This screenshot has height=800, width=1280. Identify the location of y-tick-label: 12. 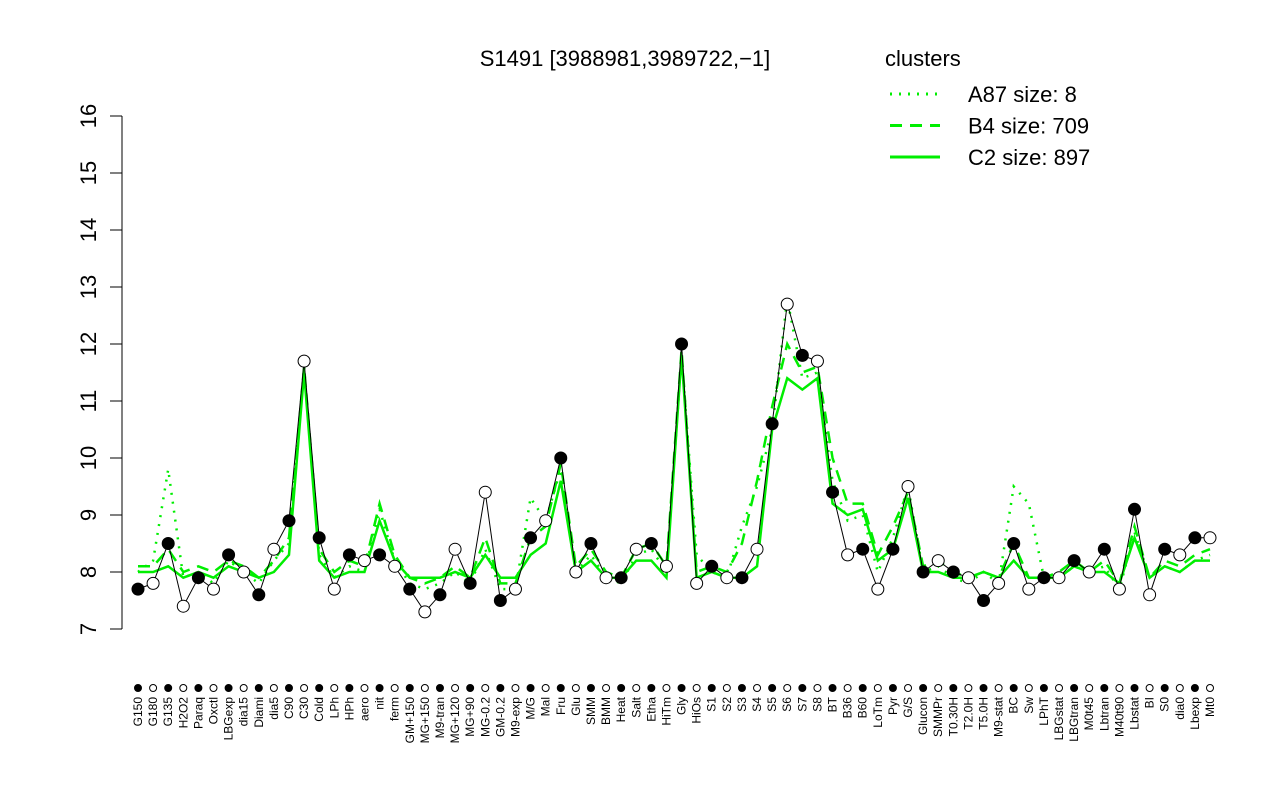
(88, 344).